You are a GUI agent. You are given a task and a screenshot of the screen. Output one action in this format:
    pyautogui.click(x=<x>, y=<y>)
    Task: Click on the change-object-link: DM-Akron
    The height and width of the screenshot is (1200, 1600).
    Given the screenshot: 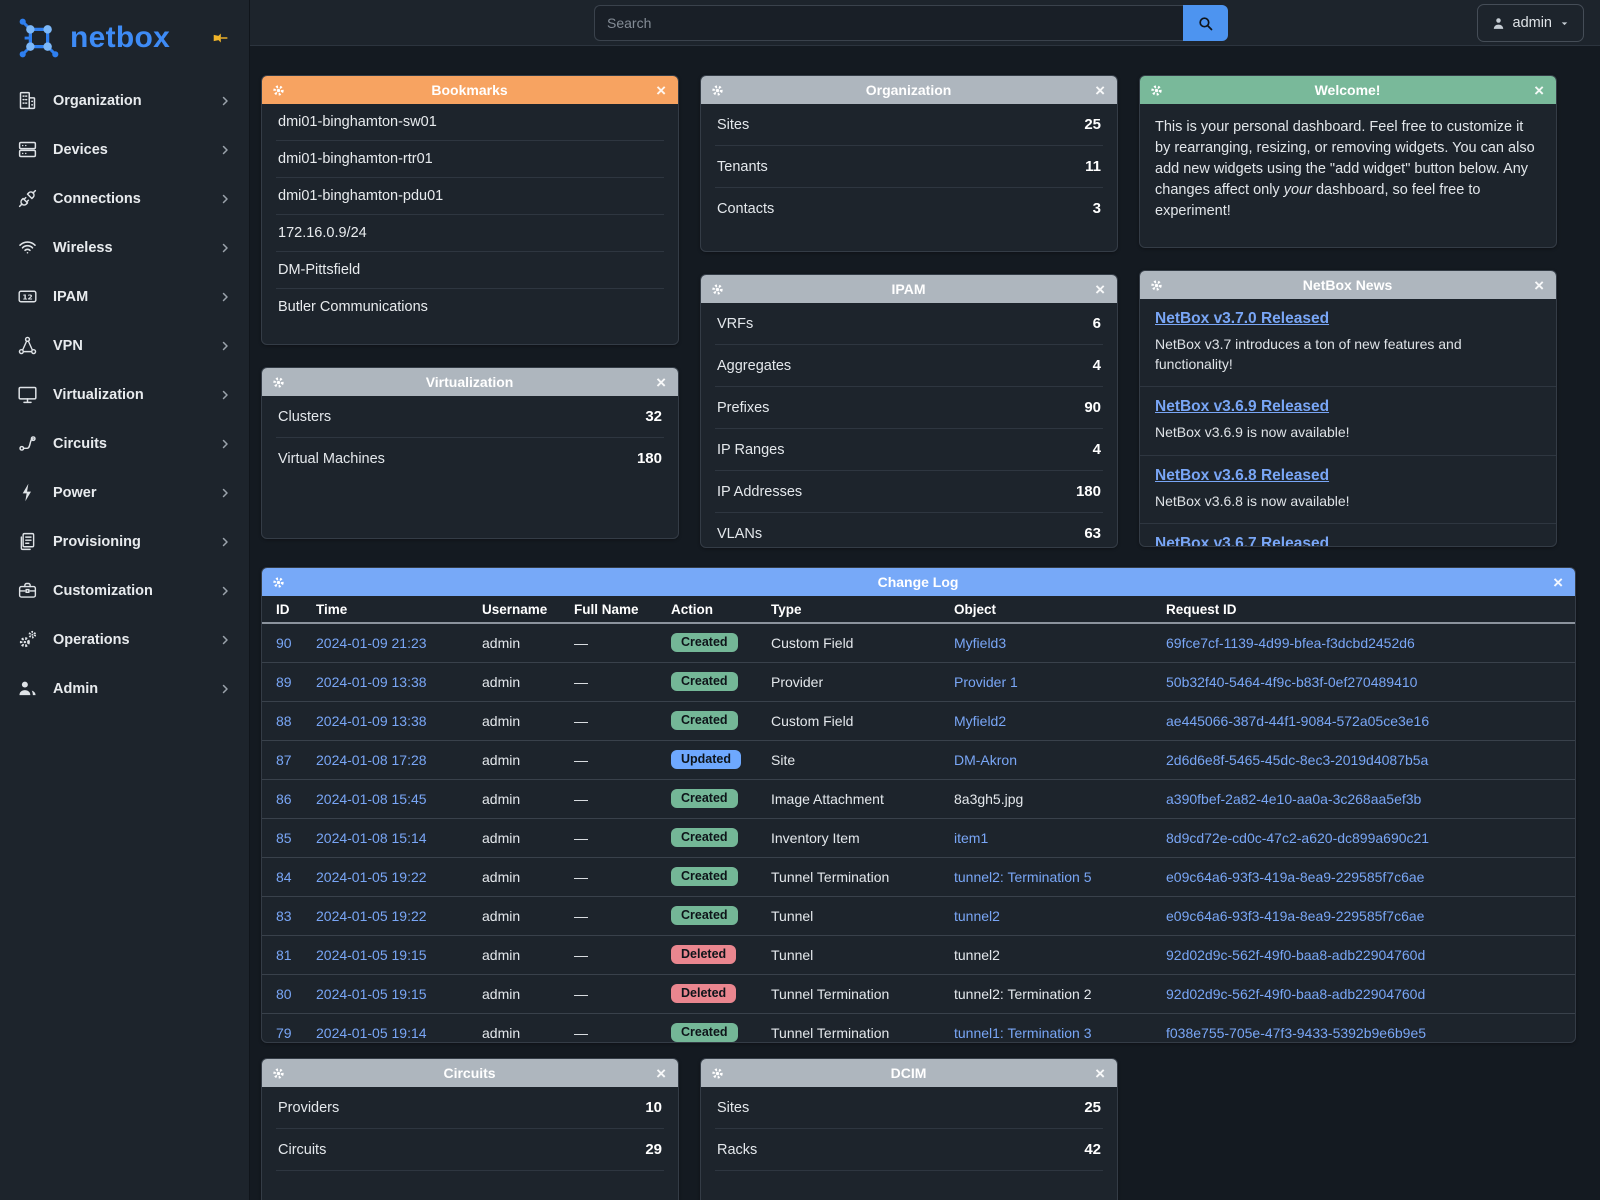 What is the action you would take?
    pyautogui.click(x=986, y=759)
    